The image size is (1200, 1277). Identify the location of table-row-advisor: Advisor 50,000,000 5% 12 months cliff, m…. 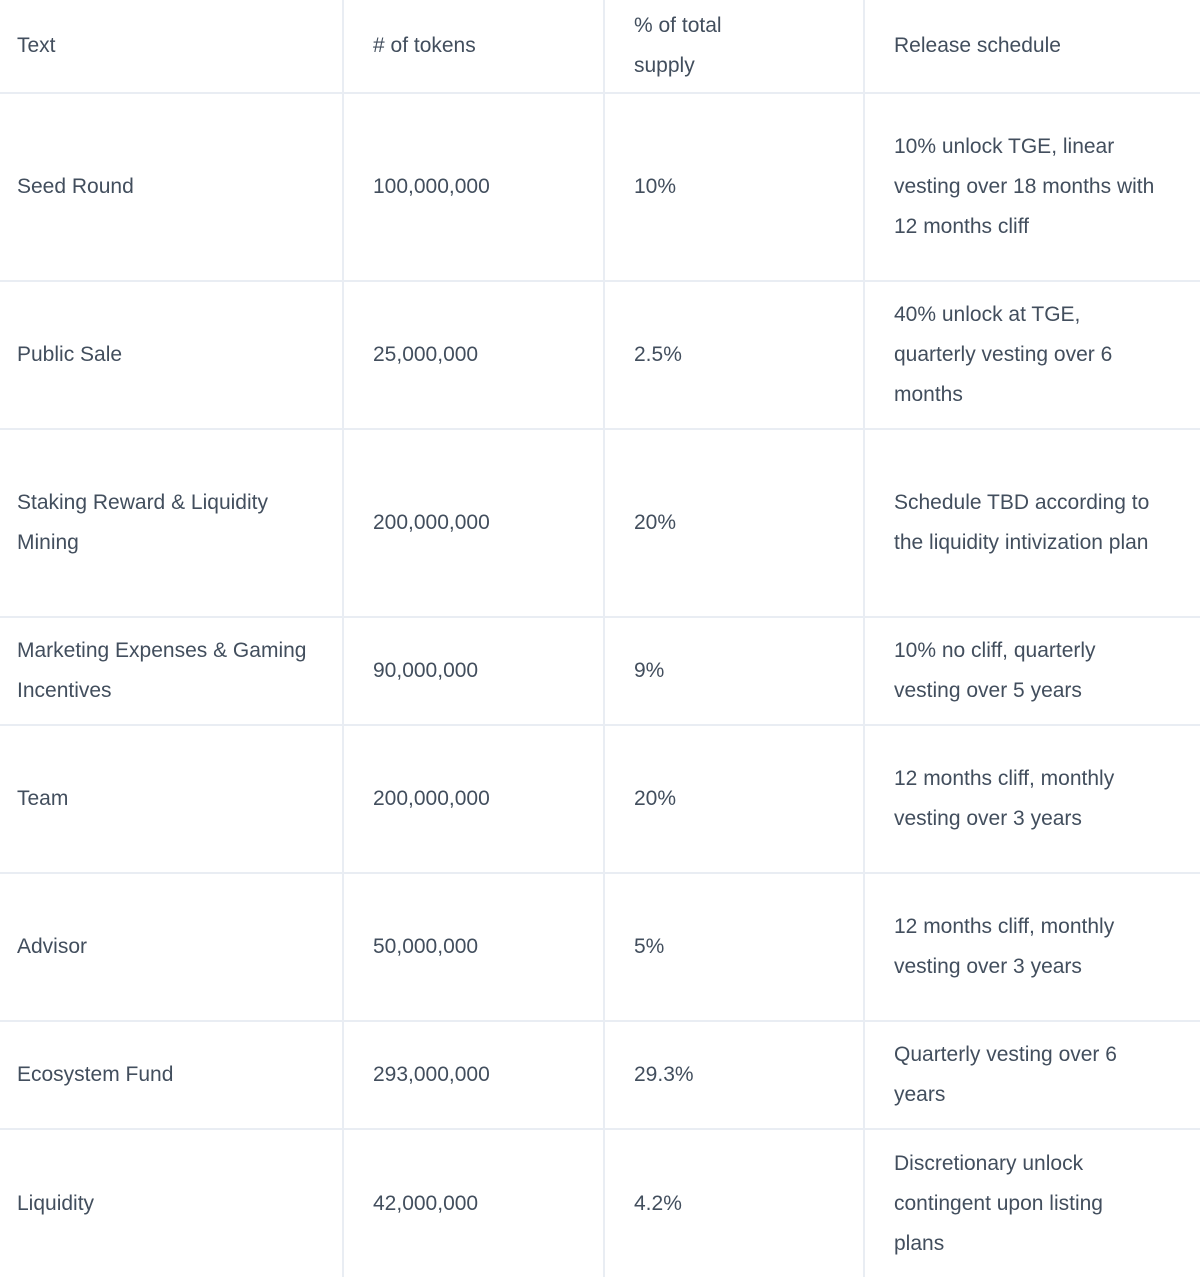
(600, 947).